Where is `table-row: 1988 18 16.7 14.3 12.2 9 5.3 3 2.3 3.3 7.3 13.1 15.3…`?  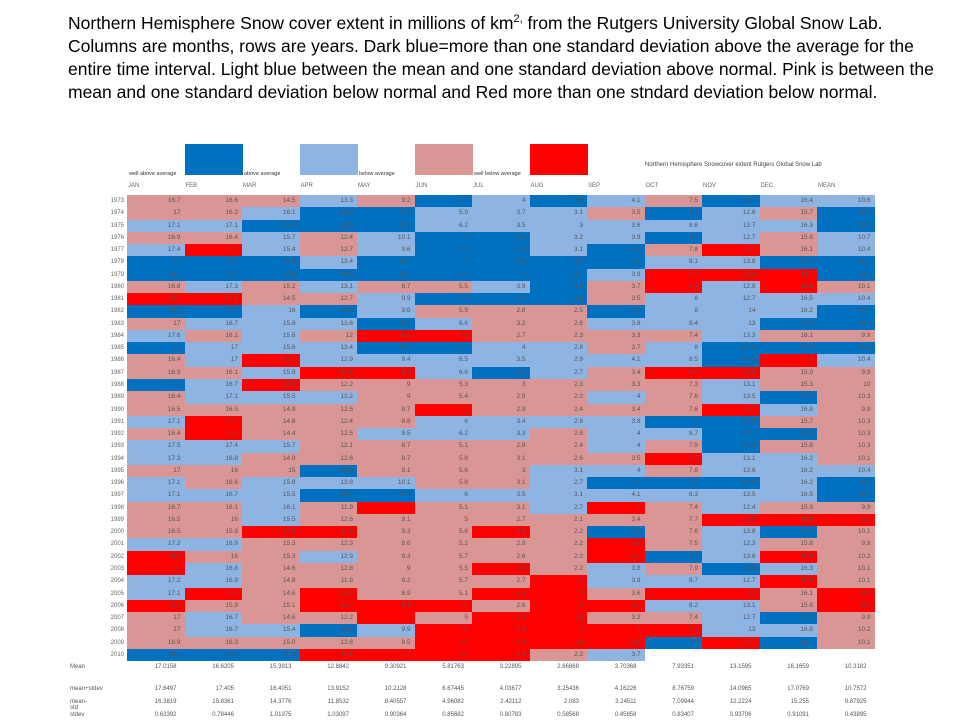 table-row: 1988 18 16.7 14.3 12.2 9 5.3 3 2.3 3.3 7.3 13.1 15.3… is located at coordinates (477, 385).